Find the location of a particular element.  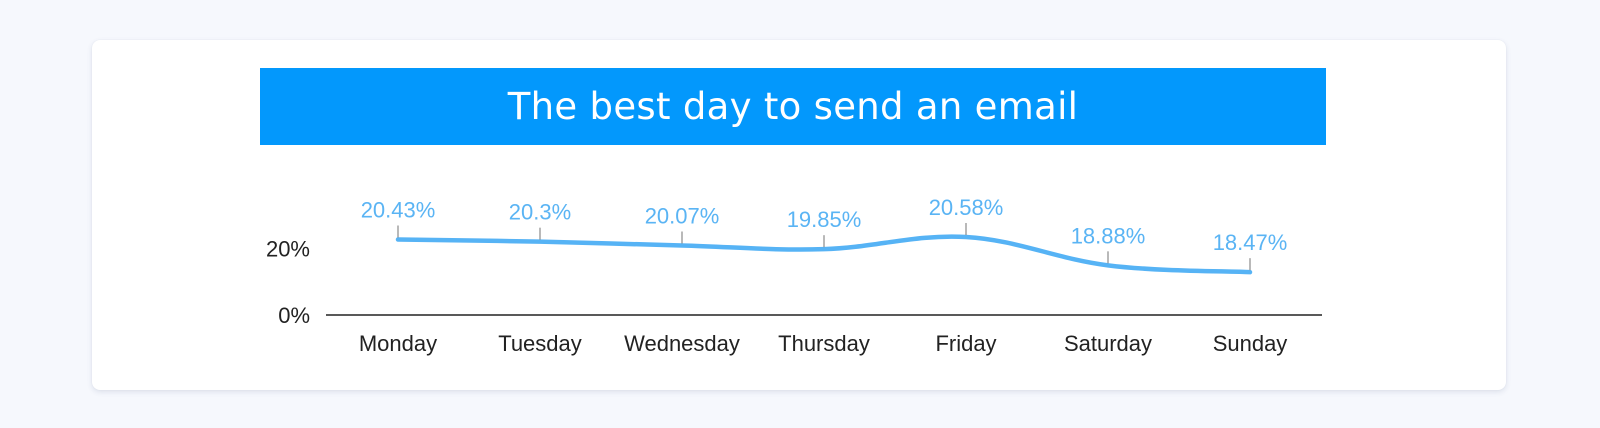

x-tick-label: Monday is located at coordinates (398, 343).